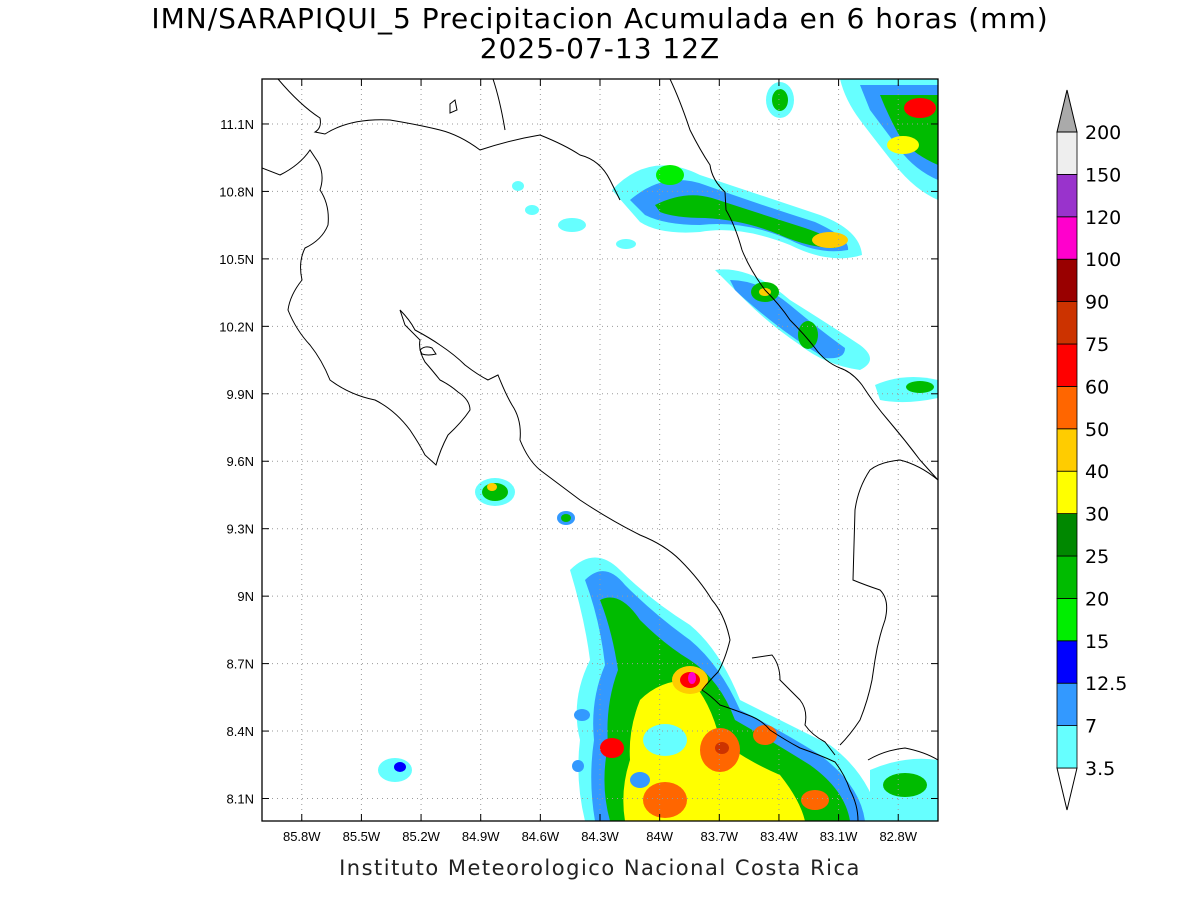 This screenshot has width=1200, height=900. What do you see at coordinates (237, 124) in the screenshot?
I see `y-tick-label: 11.1N` at bounding box center [237, 124].